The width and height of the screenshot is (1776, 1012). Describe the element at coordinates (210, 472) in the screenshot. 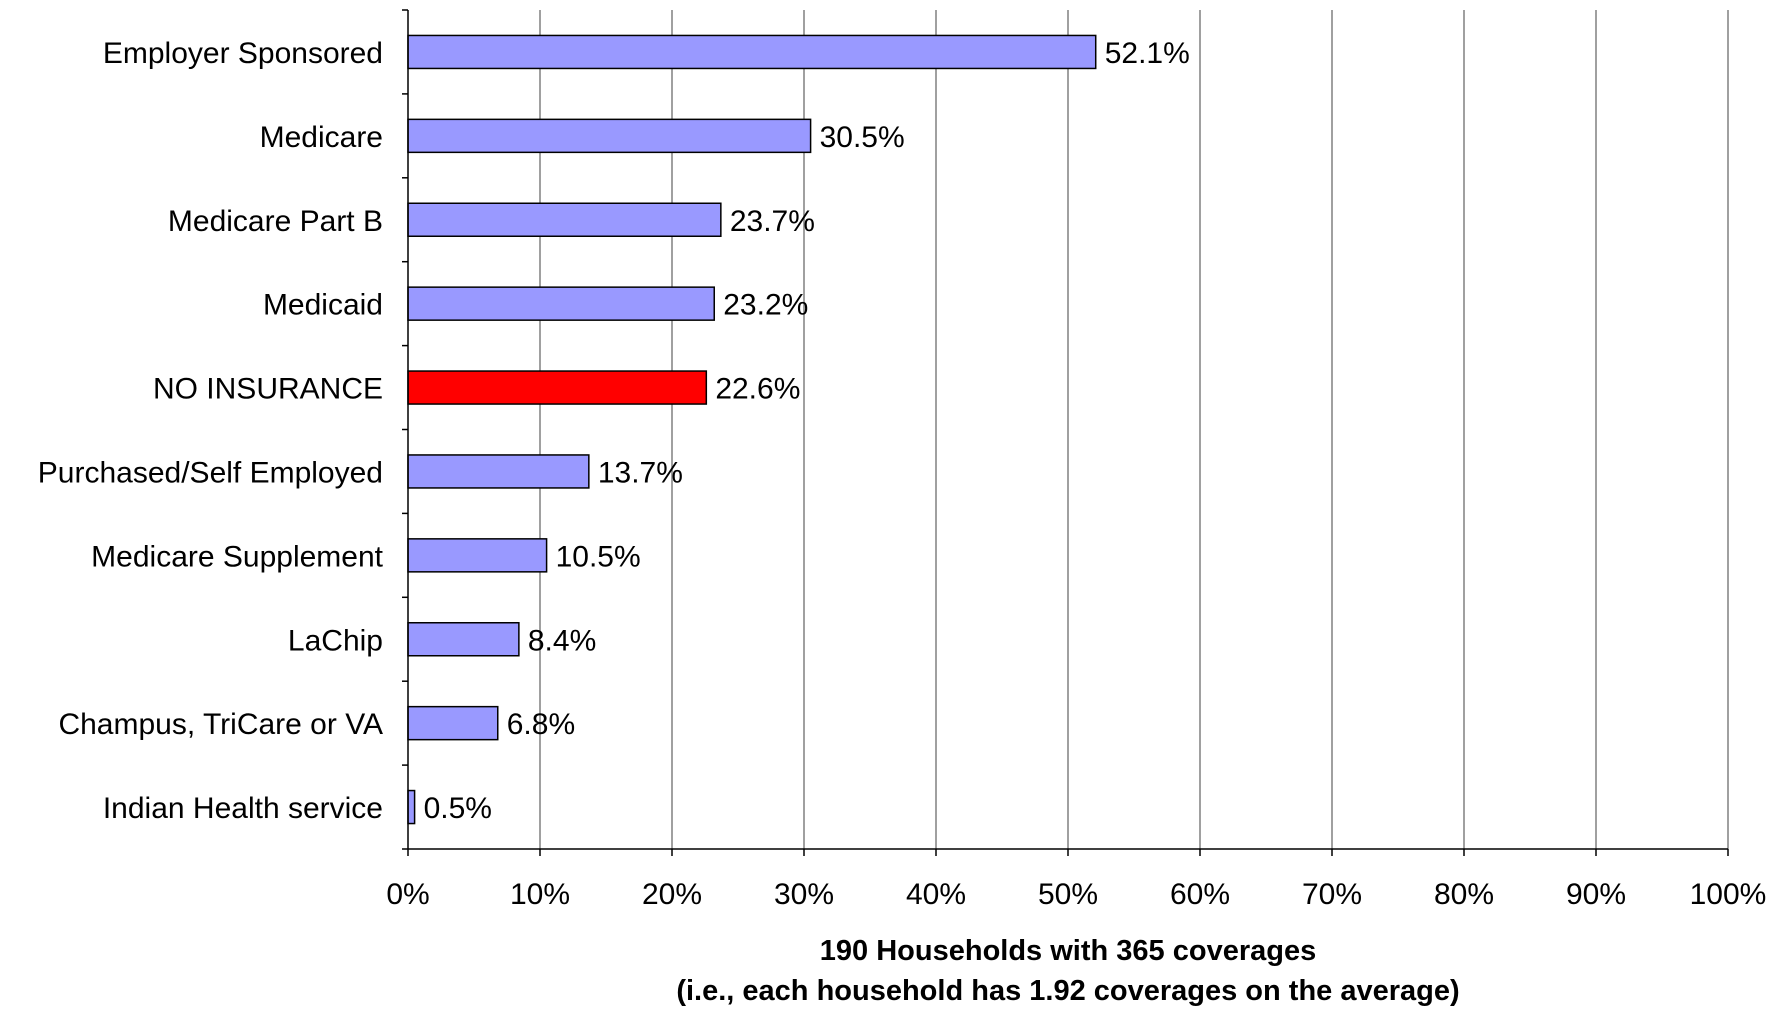

I see `category-label-5: Purchased/Self Employed` at that location.